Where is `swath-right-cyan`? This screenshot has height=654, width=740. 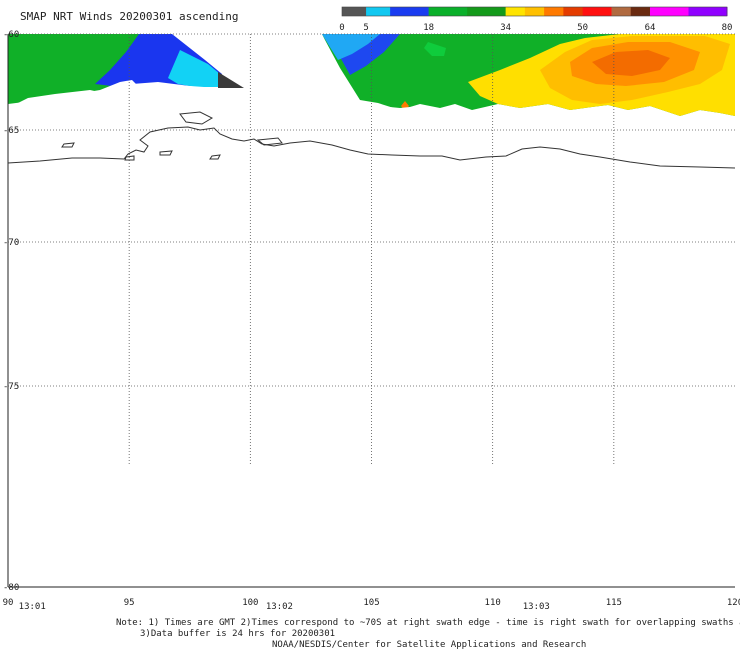 swath-right-cyan is located at coordinates (351, 47).